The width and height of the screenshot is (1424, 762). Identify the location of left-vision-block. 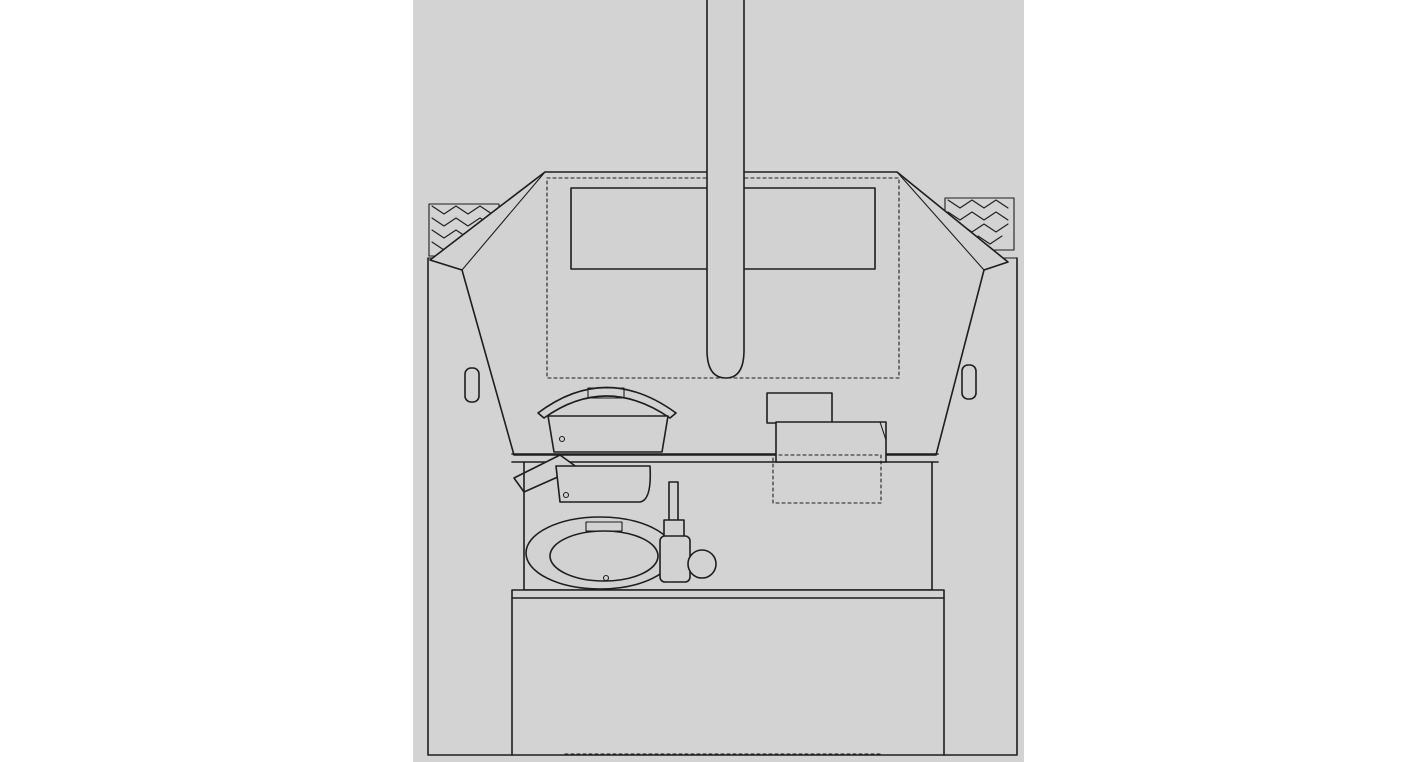
(472, 385).